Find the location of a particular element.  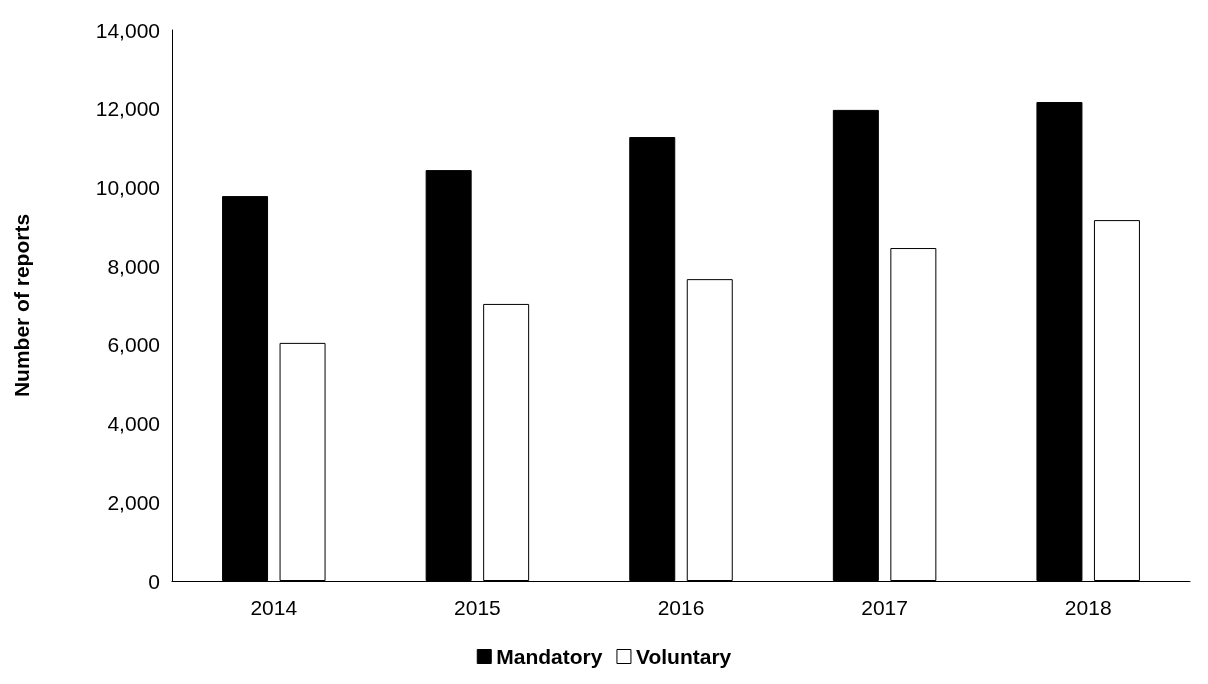

y-axis-title: Number of reports is located at coordinates (21, 305).